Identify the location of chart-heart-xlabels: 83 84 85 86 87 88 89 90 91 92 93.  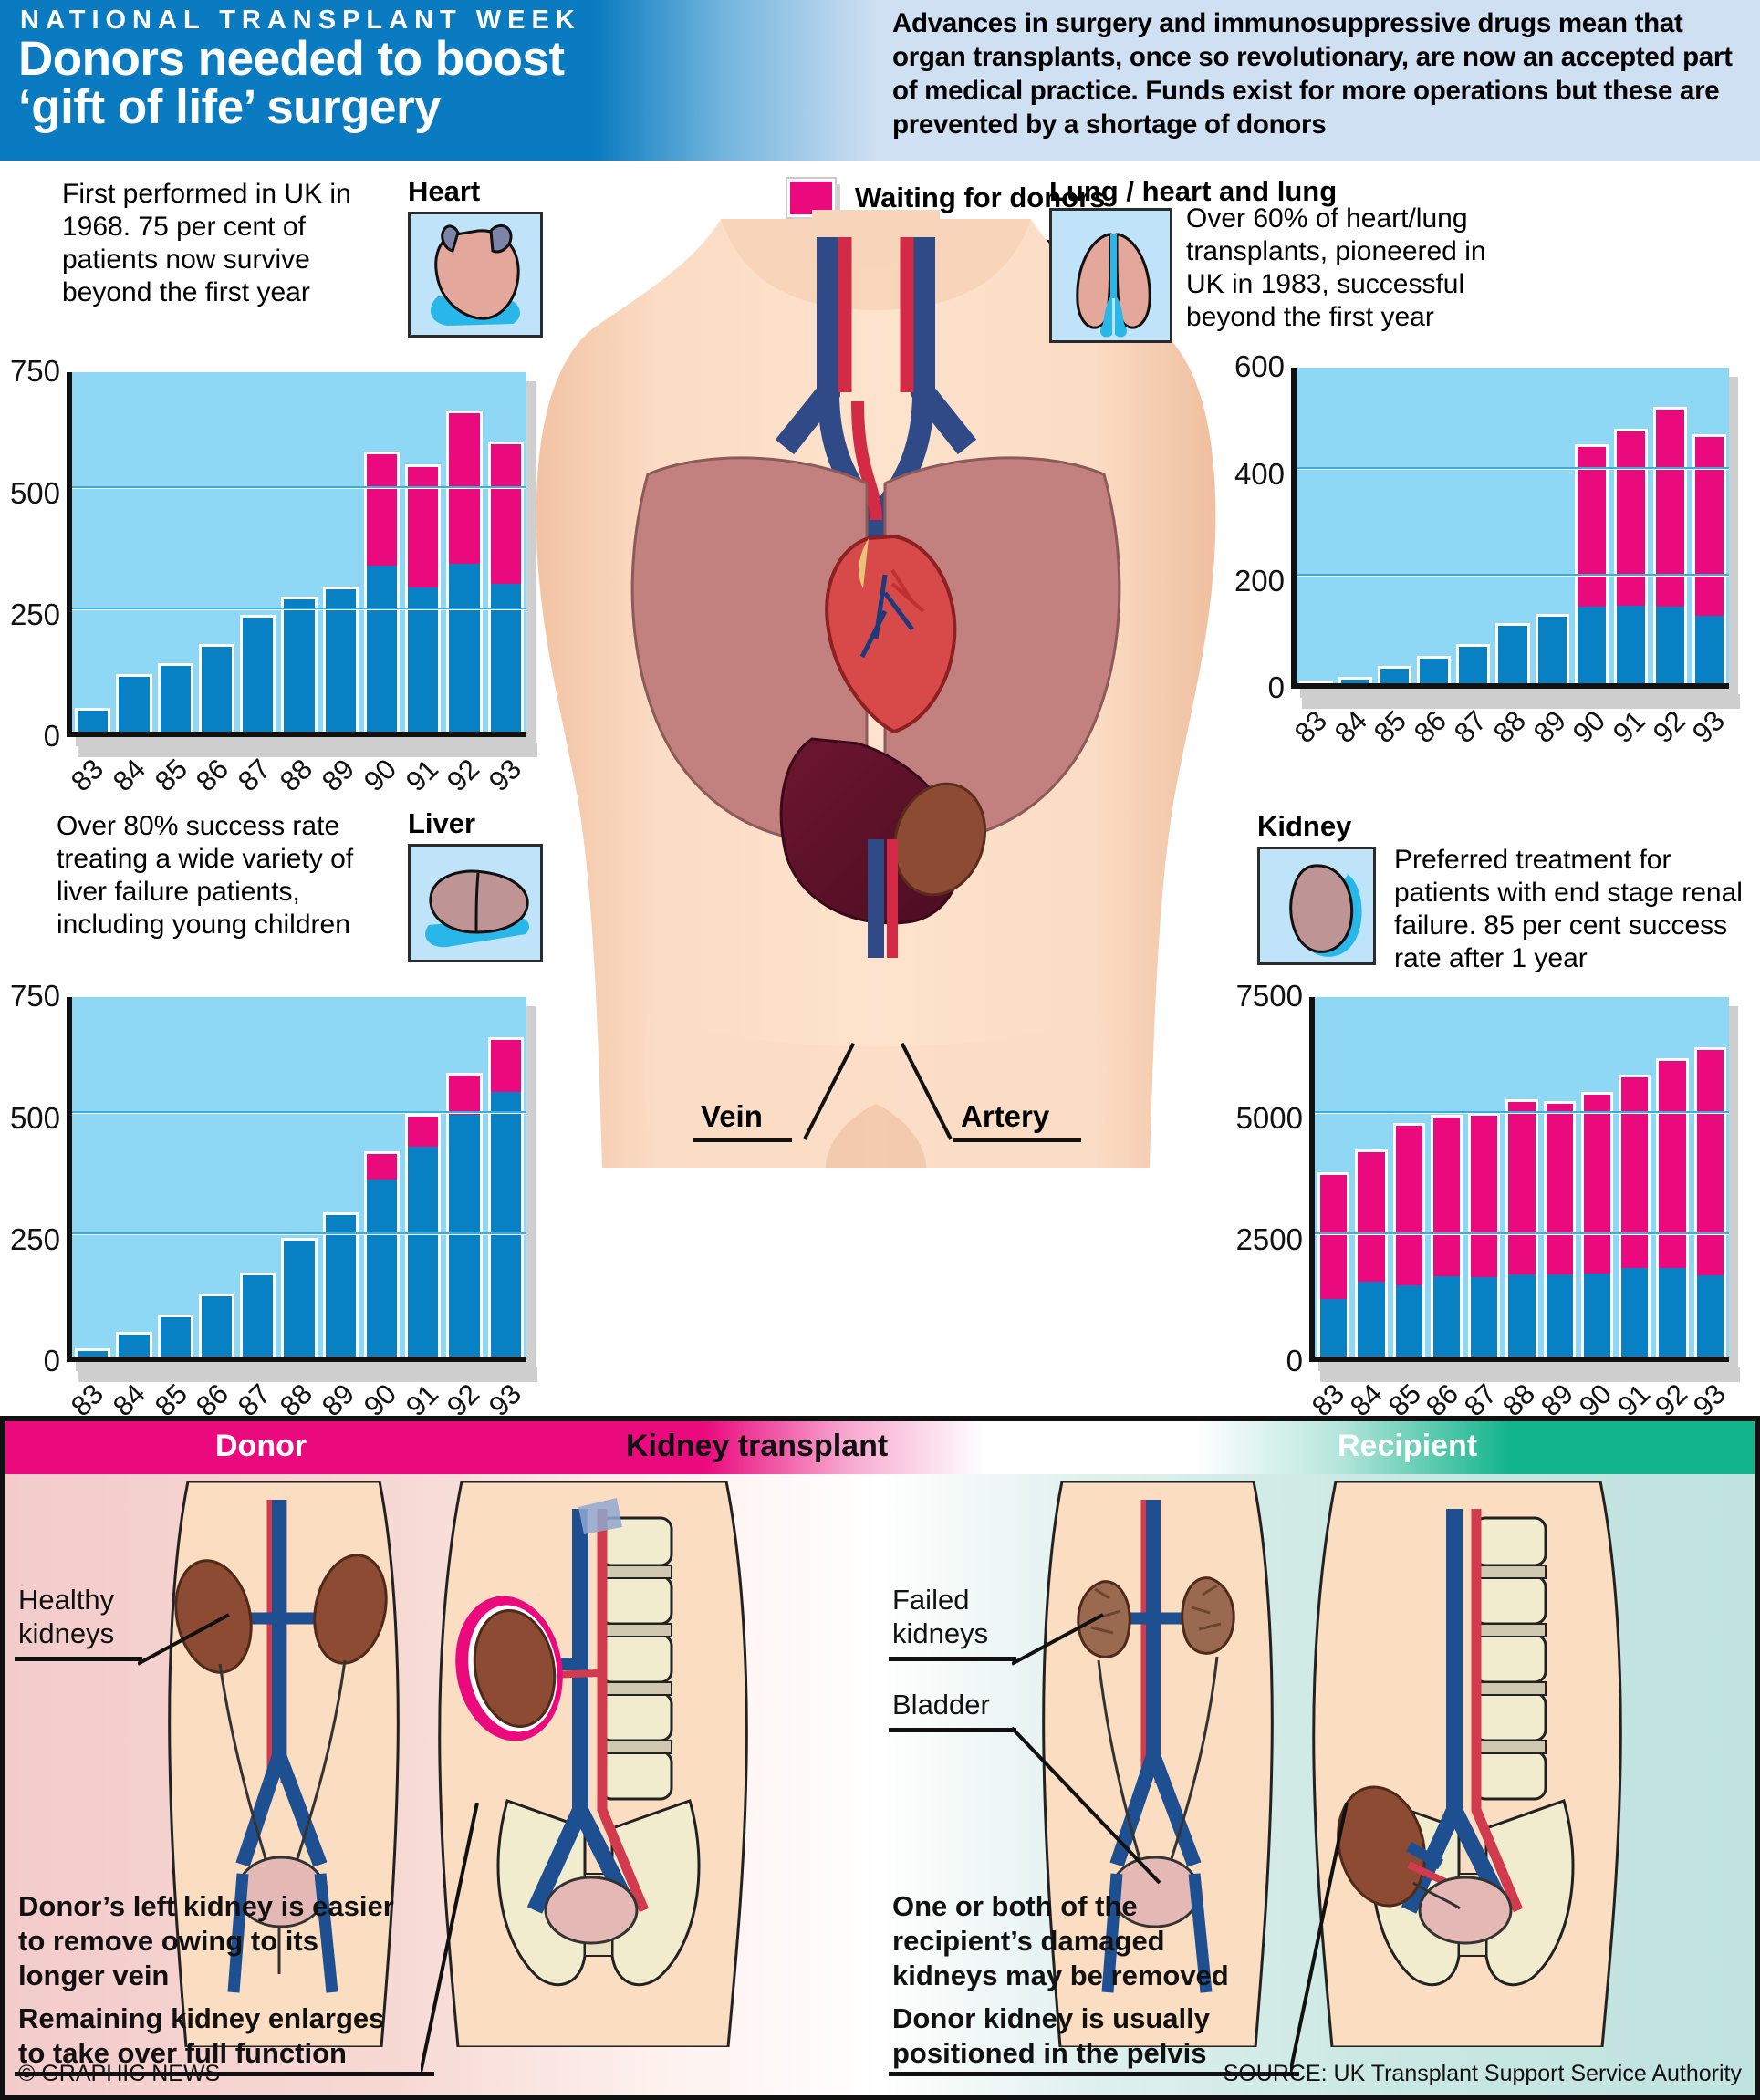
(296, 775).